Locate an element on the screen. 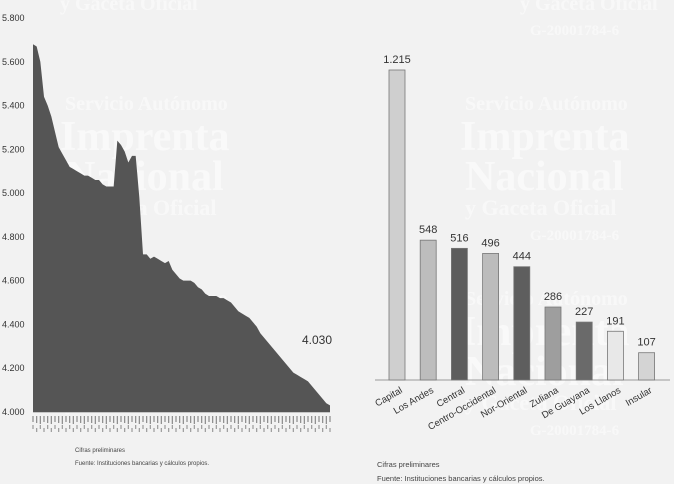 Image resolution: width=674 pixels, height=484 pixels. bar-insular is located at coordinates (646, 366).